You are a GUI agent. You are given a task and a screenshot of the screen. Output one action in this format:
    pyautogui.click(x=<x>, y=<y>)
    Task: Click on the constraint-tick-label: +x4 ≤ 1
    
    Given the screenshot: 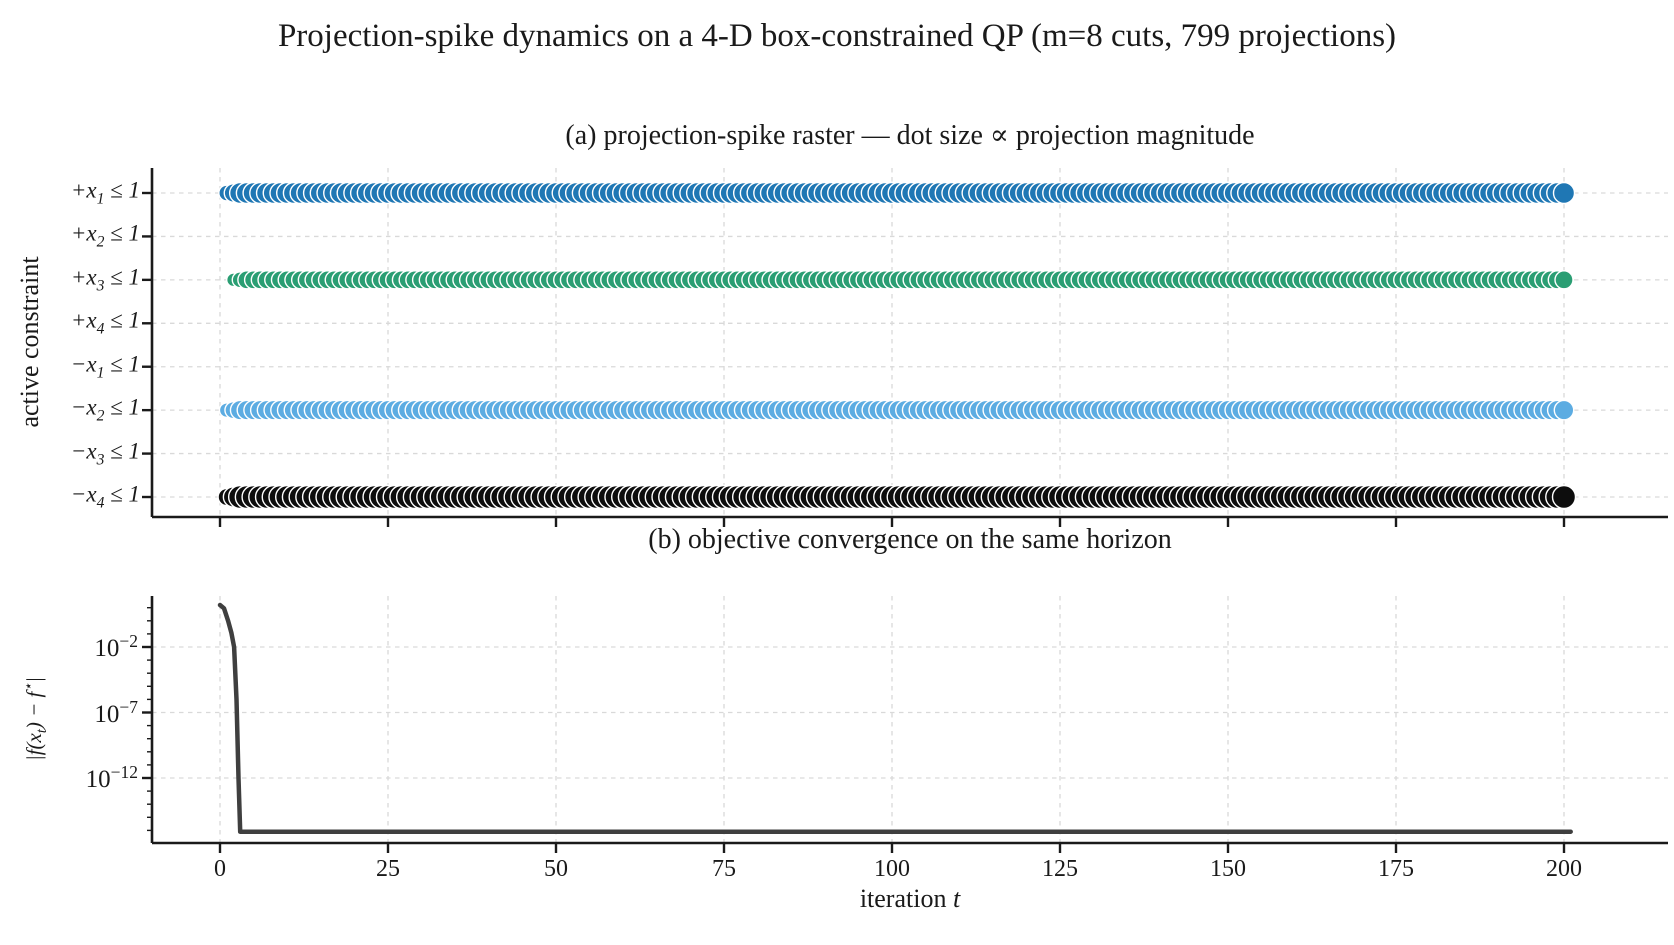 What is the action you would take?
    pyautogui.click(x=105, y=322)
    